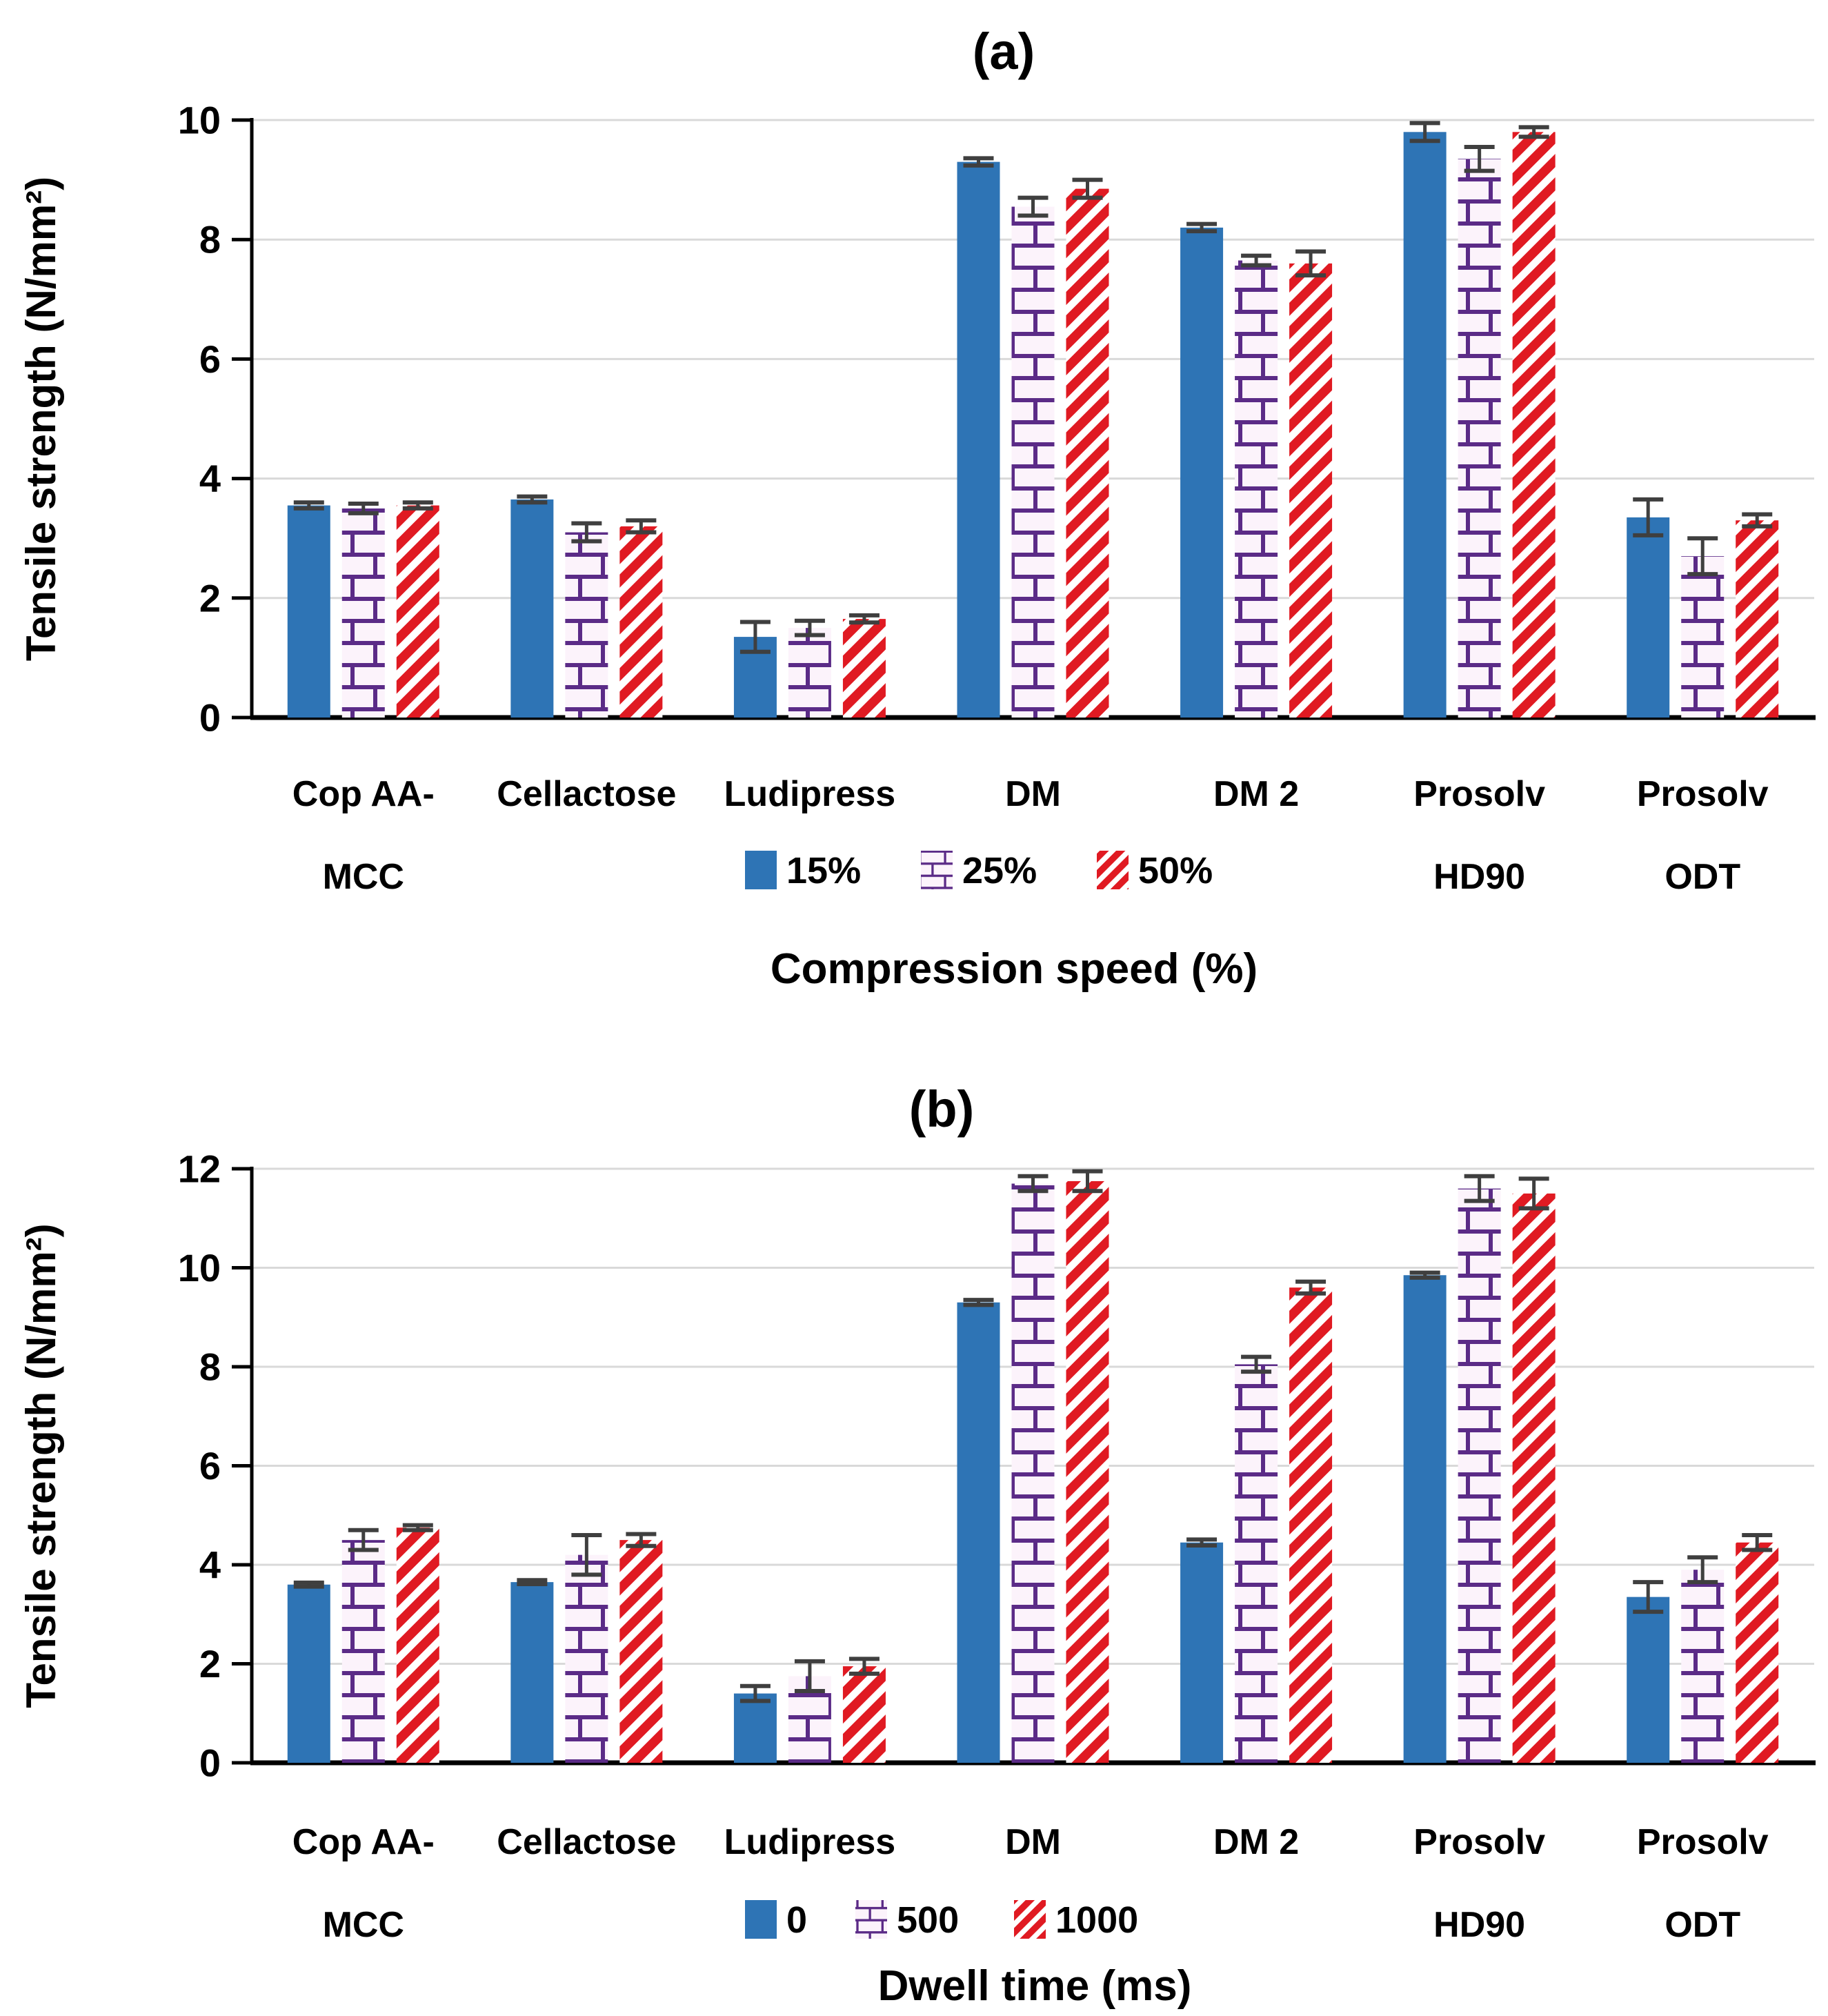 Image resolution: width=1828 pixels, height=2016 pixels. Describe the element at coordinates (1004, 51) in the screenshot. I see `chart-title: (a)` at that location.